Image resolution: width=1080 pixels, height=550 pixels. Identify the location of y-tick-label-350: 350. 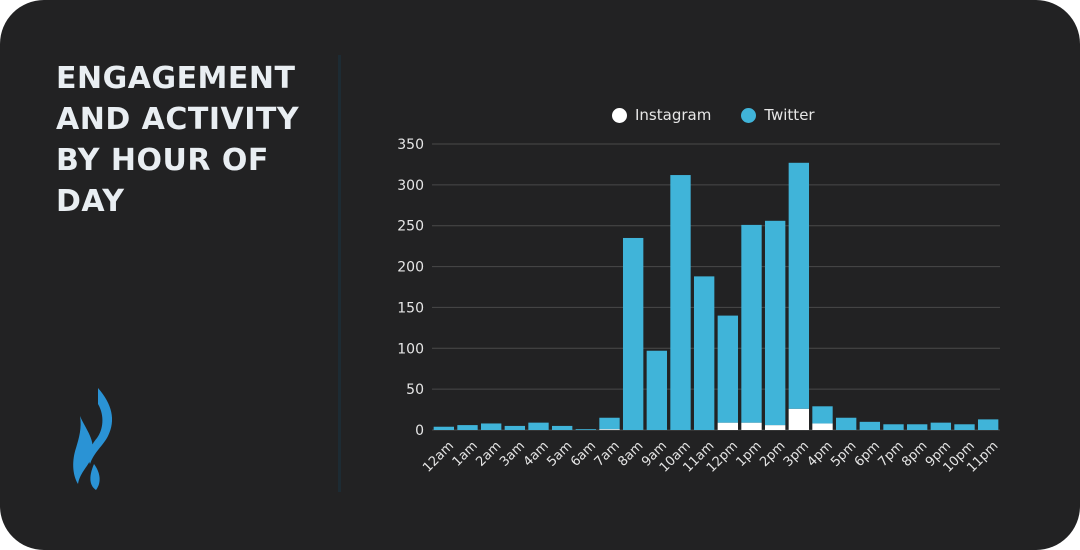
(410, 145).